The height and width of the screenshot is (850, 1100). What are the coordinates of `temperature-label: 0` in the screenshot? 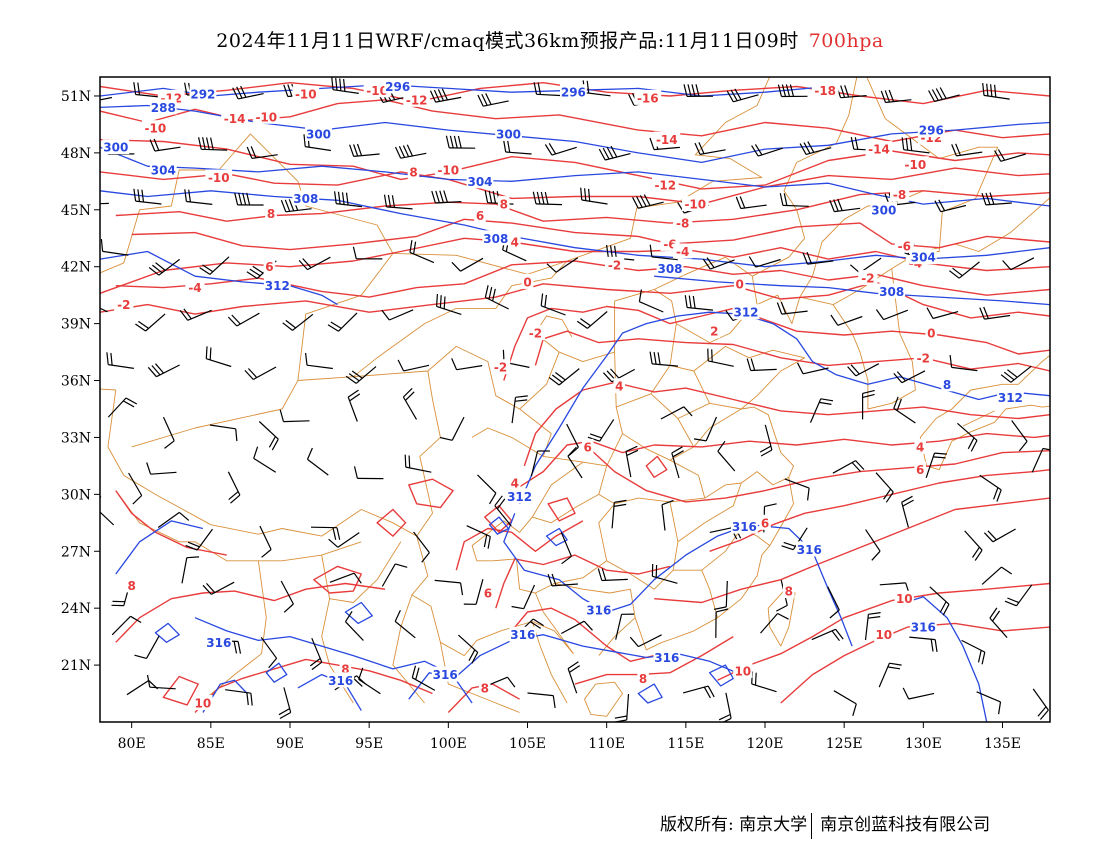 It's located at (527, 281).